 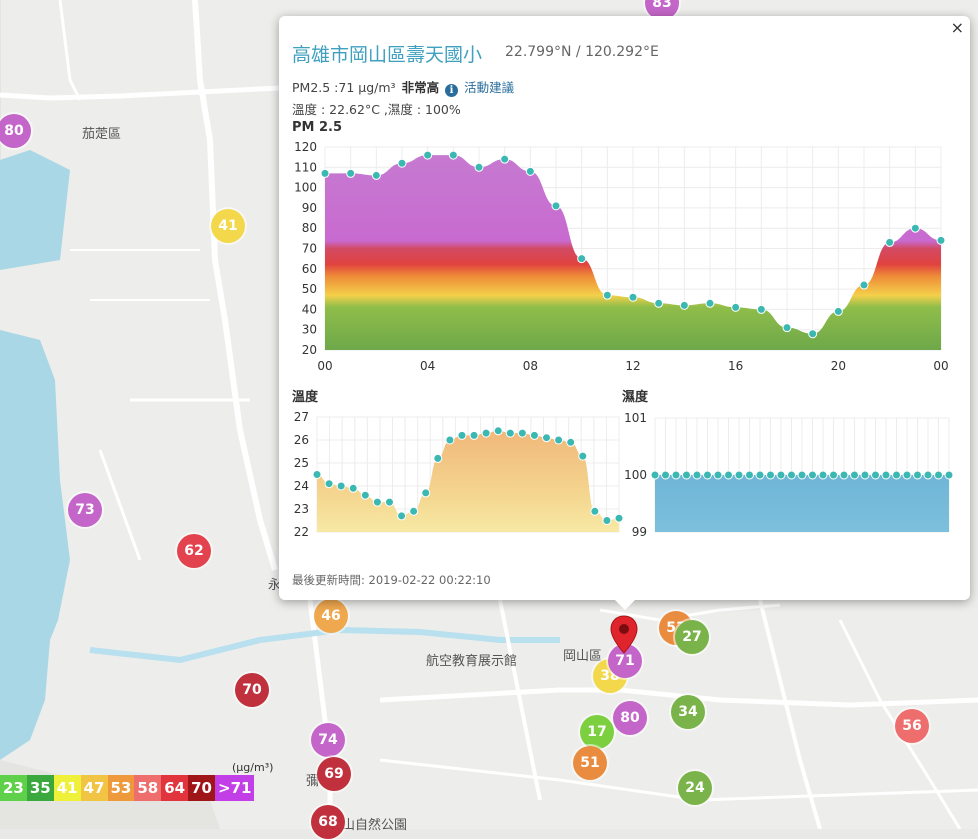 What do you see at coordinates (235, 788) in the screenshot?
I see `legend-item: >71` at bounding box center [235, 788].